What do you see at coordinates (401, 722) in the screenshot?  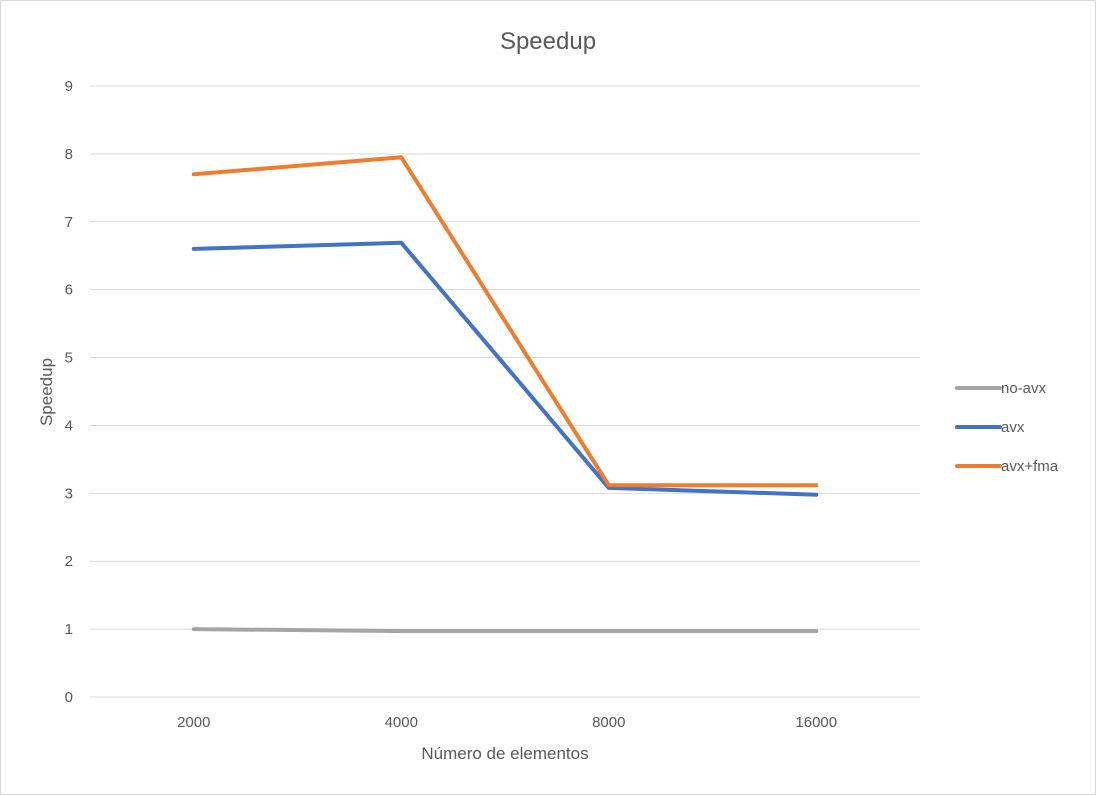 I see `x-tick-label: 4000` at bounding box center [401, 722].